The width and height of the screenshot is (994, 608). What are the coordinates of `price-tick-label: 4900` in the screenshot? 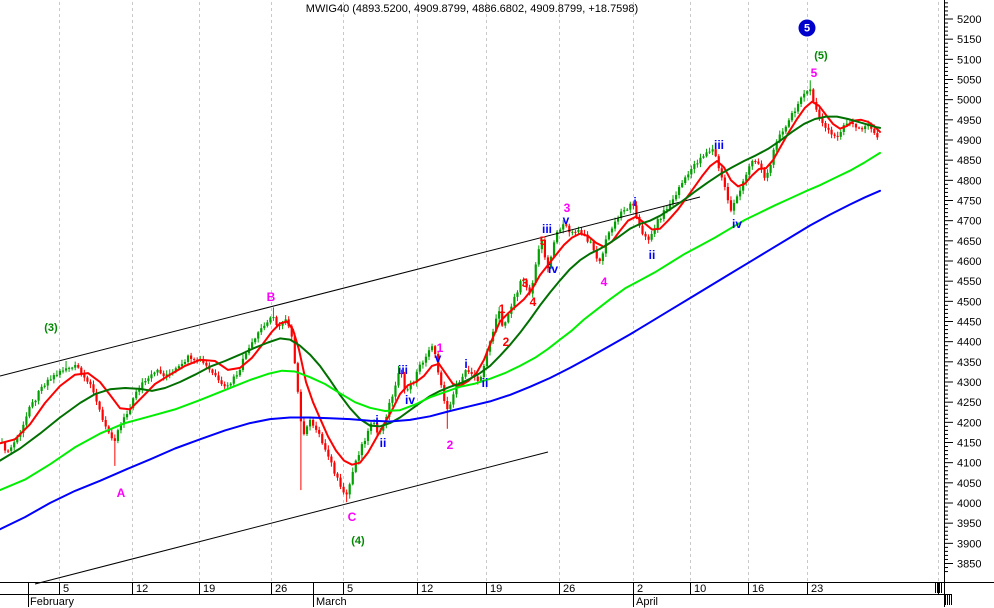 It's located at (969, 141).